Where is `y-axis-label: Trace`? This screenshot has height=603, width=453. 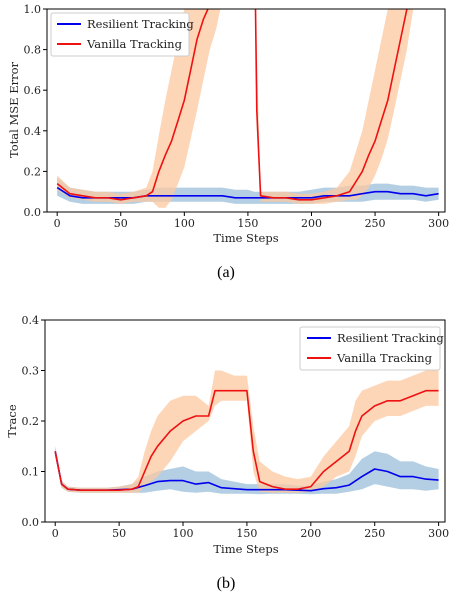 y-axis-label: Trace is located at coordinates (12, 420).